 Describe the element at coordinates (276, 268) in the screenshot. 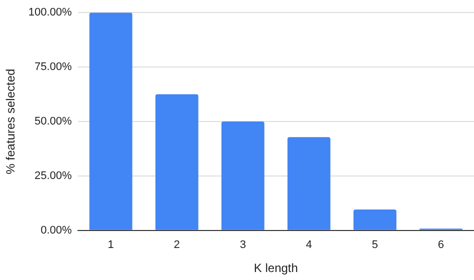

I see `x-axis-title: K length` at that location.